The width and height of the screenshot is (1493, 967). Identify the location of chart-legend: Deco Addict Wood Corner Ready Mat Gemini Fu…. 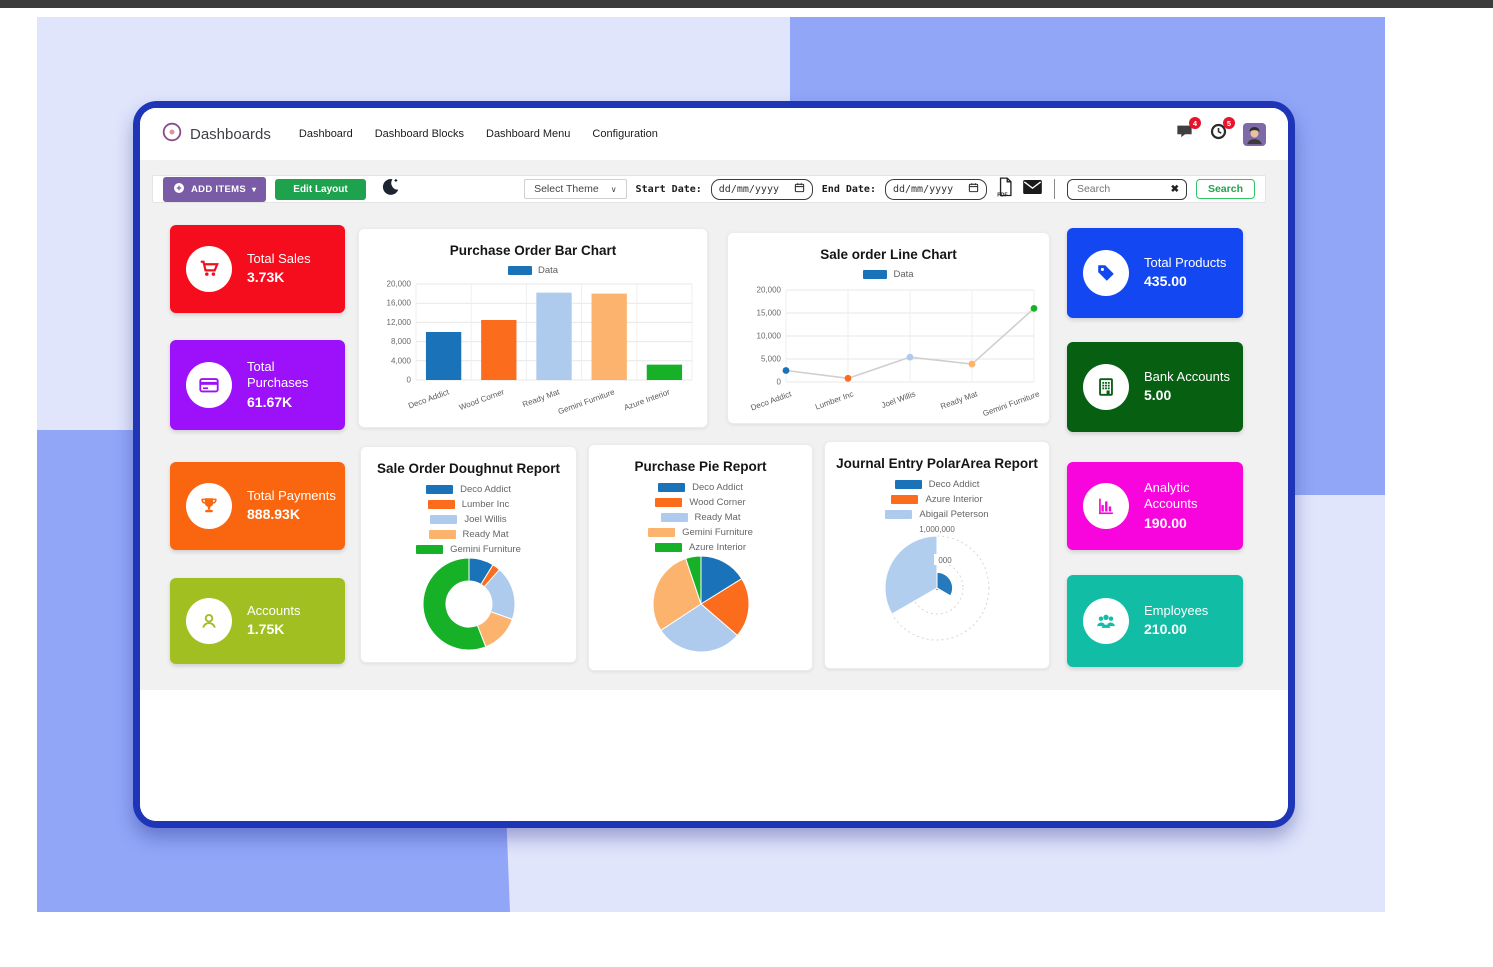
(700, 517).